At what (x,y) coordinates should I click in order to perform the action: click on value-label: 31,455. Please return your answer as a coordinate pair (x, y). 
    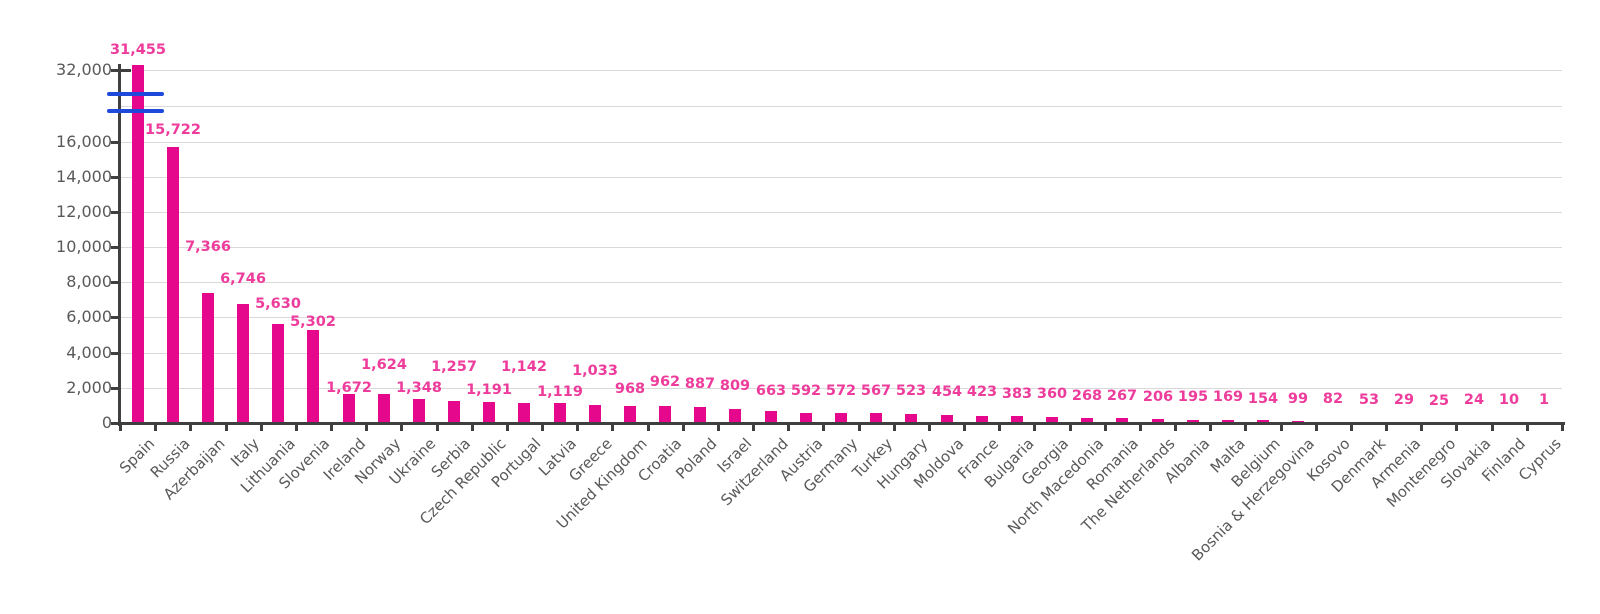
    Looking at the image, I should click on (138, 50).